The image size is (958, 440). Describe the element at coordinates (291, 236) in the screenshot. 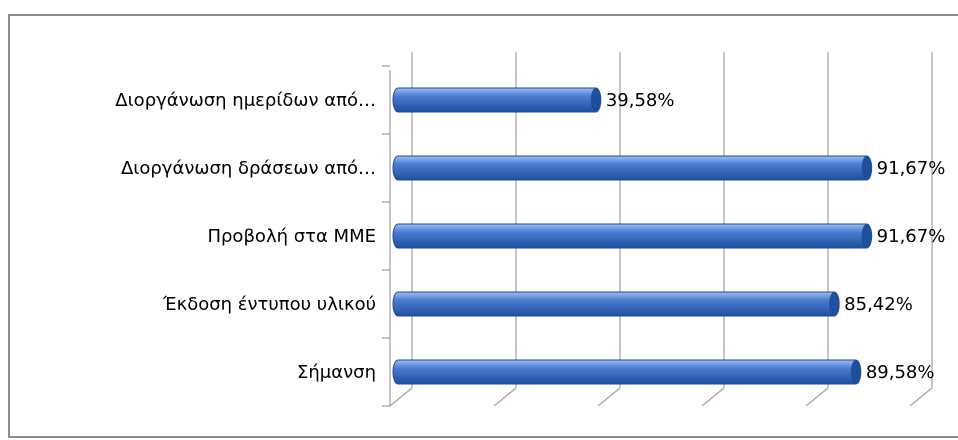

I see `category-label: Προβολή στα ΜΜΕ` at that location.